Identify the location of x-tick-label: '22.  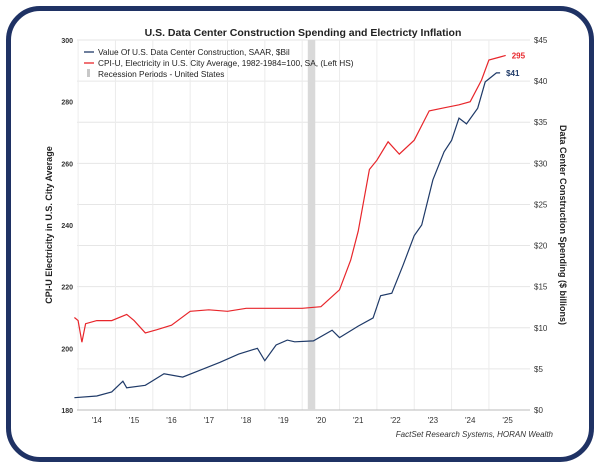
(395, 420).